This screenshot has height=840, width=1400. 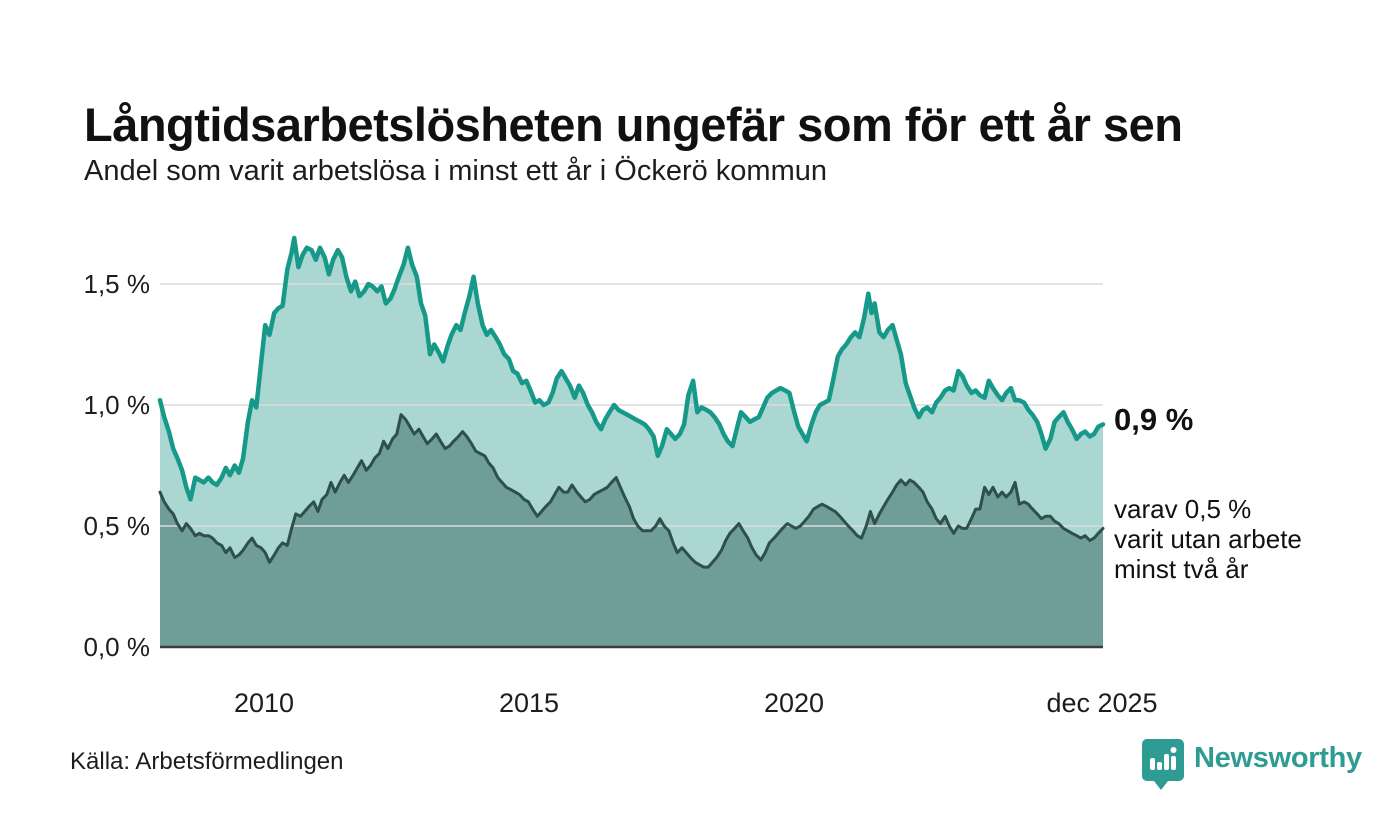 I want to click on y-axis-tick-1-0: 1,0 %, so click(x=117, y=405).